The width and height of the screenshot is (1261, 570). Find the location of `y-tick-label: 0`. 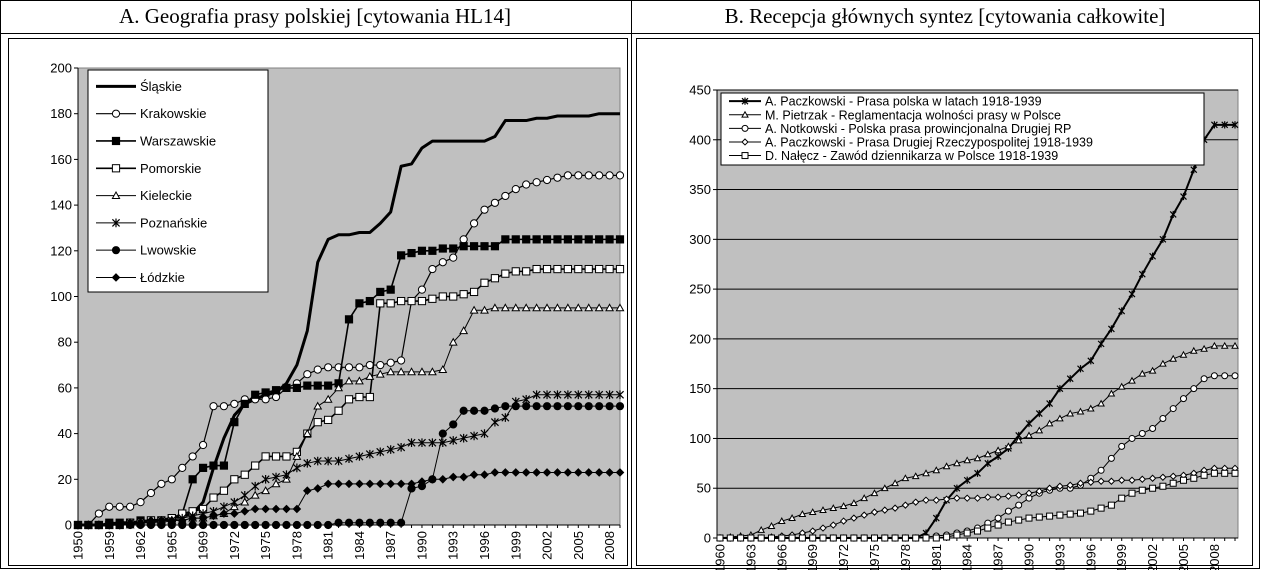

y-tick-label: 0 is located at coordinates (68, 525).